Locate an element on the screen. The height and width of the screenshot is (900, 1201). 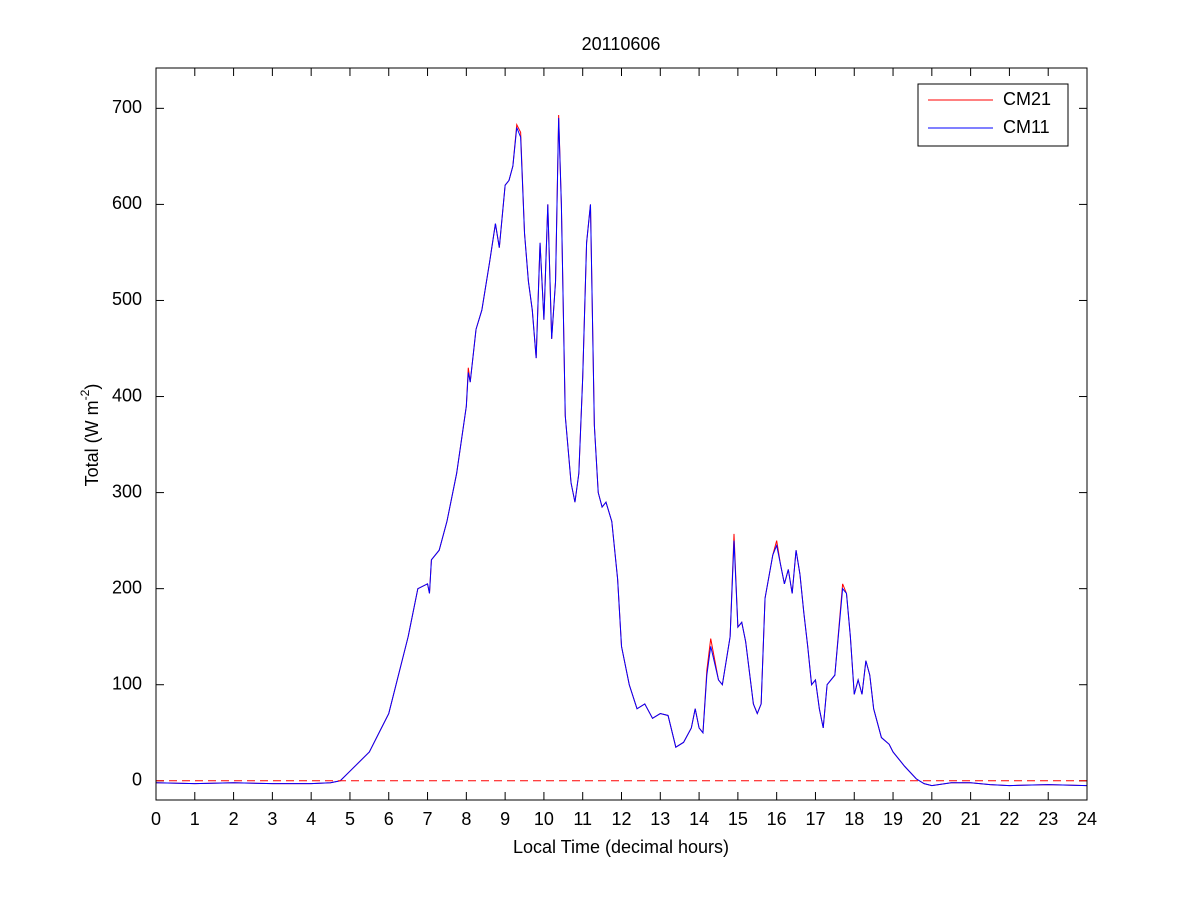
legend-box is located at coordinates (993, 115).